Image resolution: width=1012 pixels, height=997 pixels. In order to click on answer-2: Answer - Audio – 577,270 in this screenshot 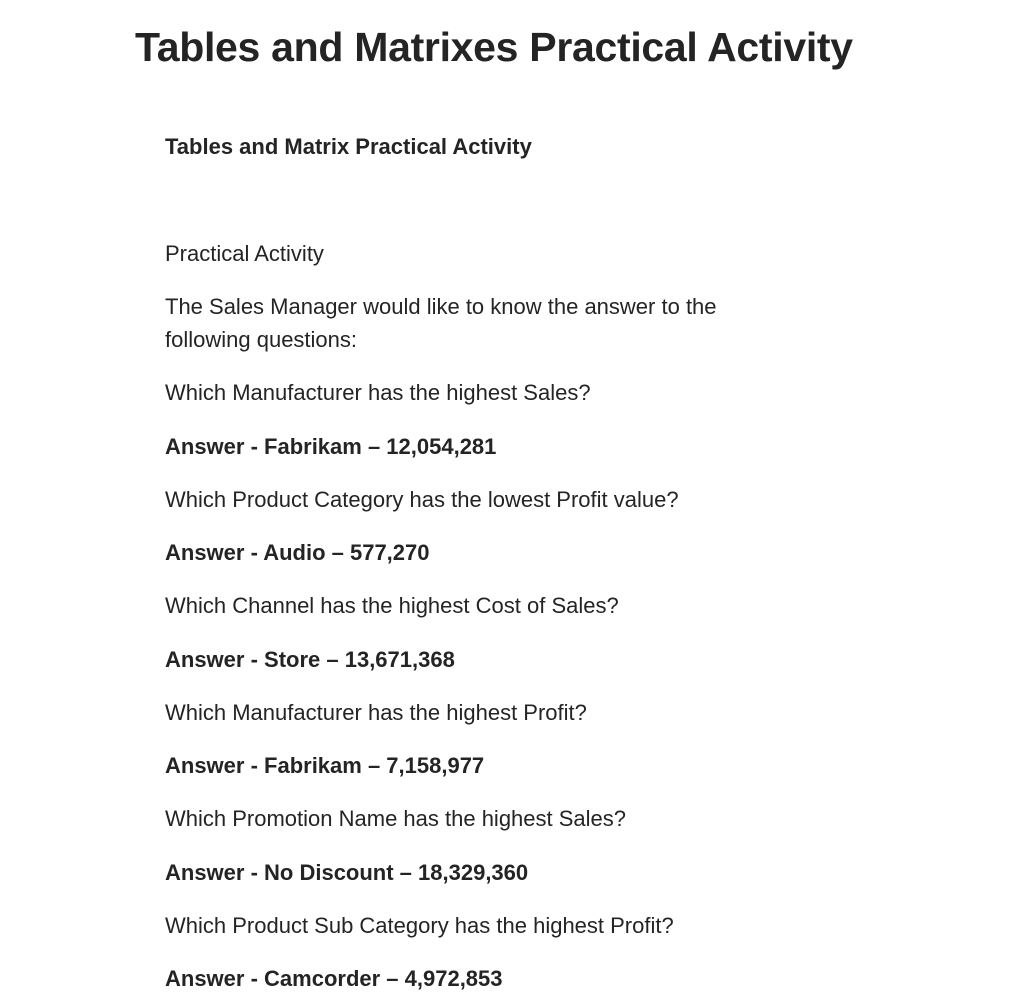, I will do `click(297, 552)`.